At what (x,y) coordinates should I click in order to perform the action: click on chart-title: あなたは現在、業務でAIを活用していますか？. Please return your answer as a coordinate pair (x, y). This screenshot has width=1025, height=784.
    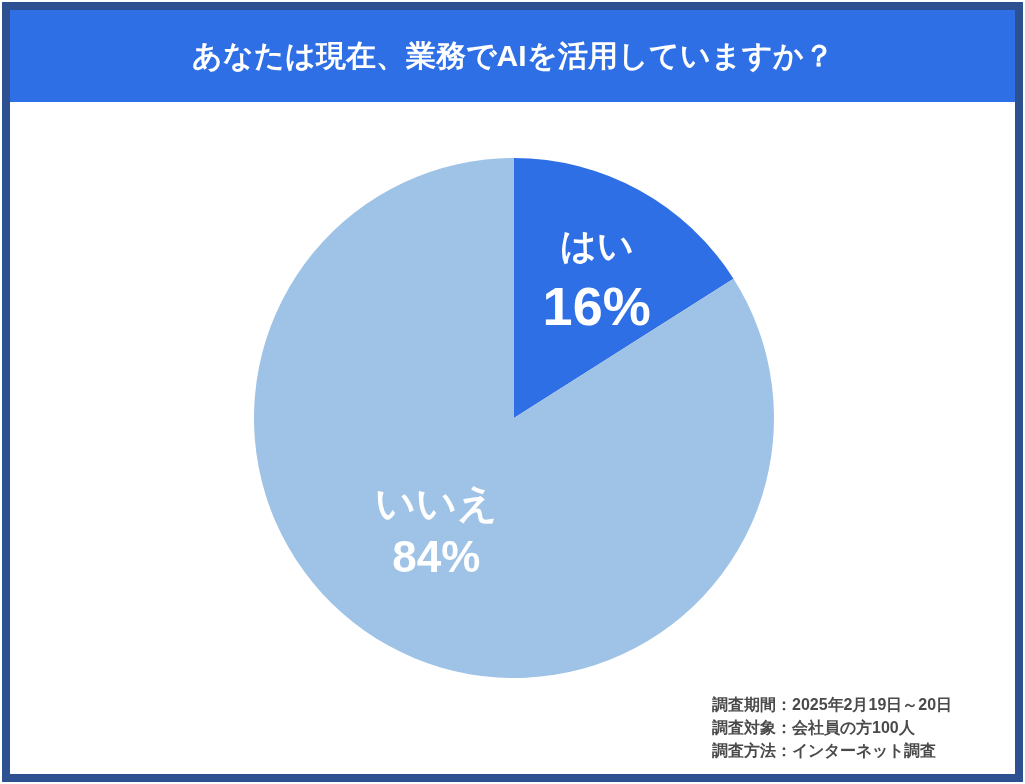
    Looking at the image, I should click on (512, 56).